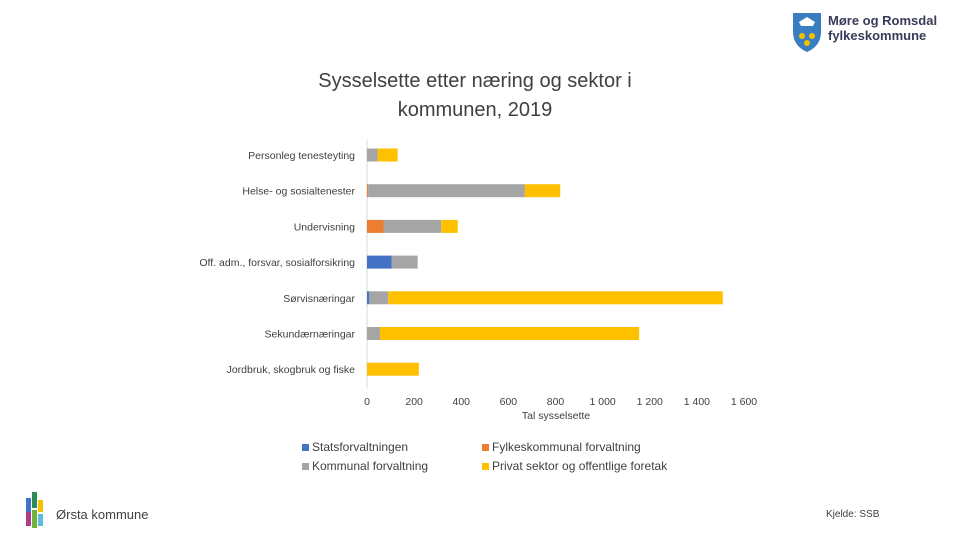 The height and width of the screenshot is (540, 960). I want to click on category-label: Undervisning, so click(324, 227).